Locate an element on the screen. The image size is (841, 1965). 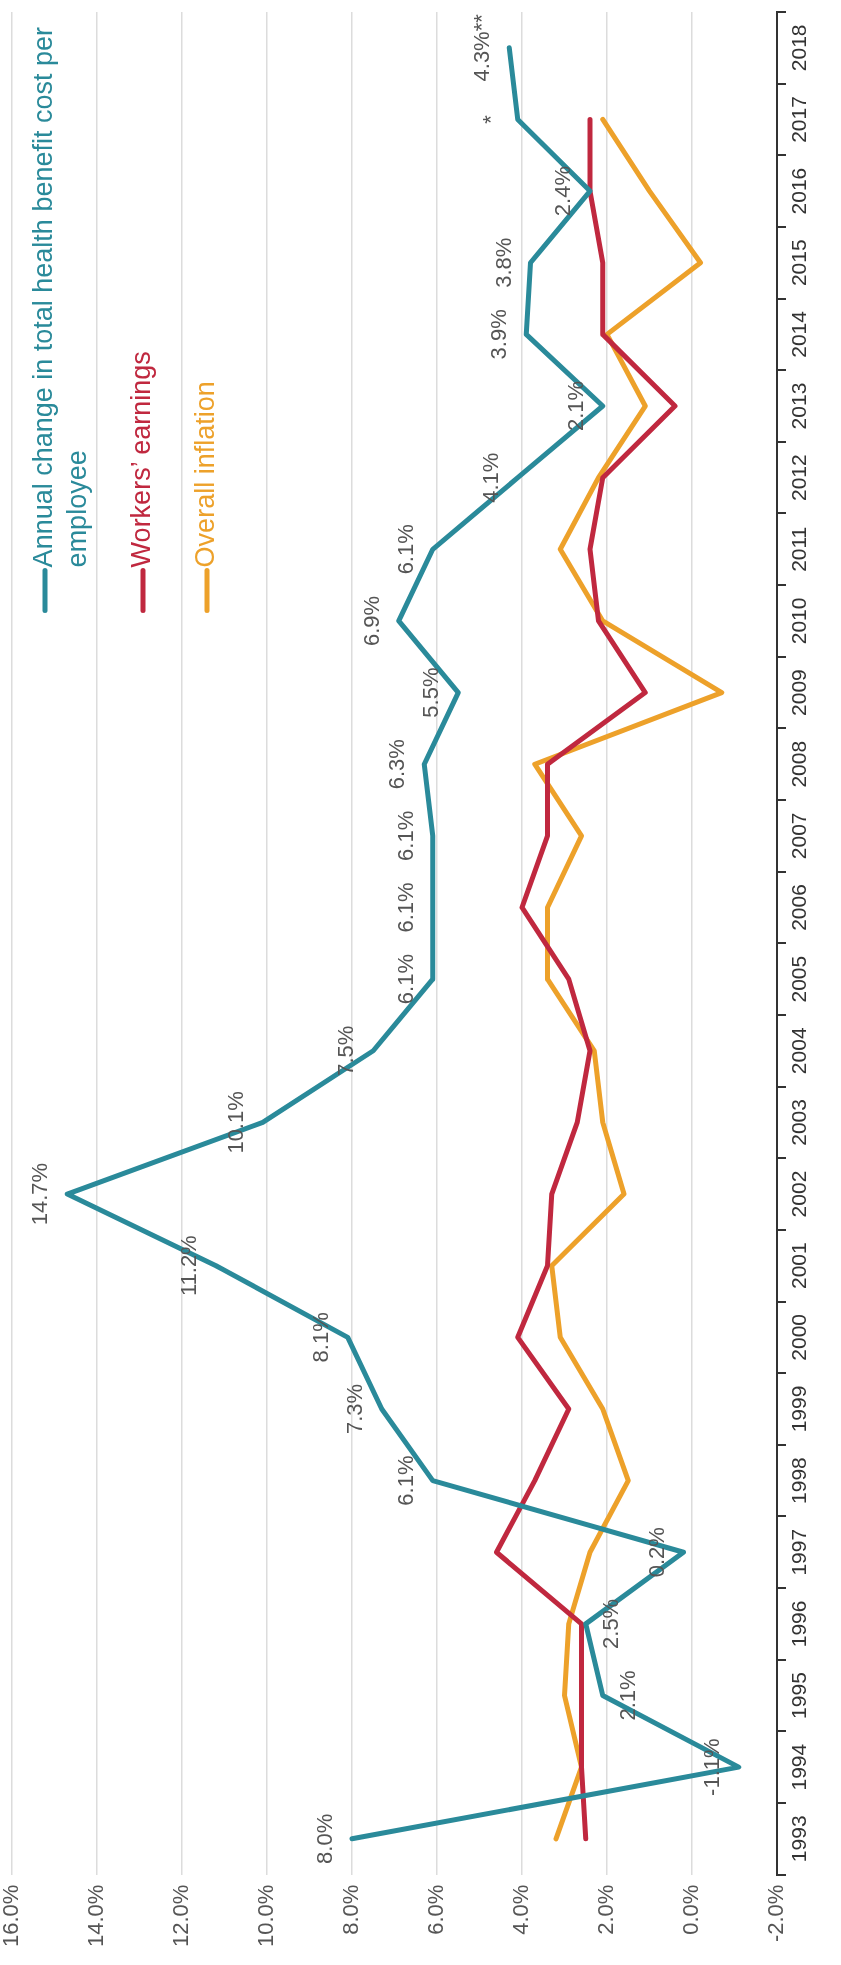
y-tick-label: 2018 is located at coordinates (799, 48).